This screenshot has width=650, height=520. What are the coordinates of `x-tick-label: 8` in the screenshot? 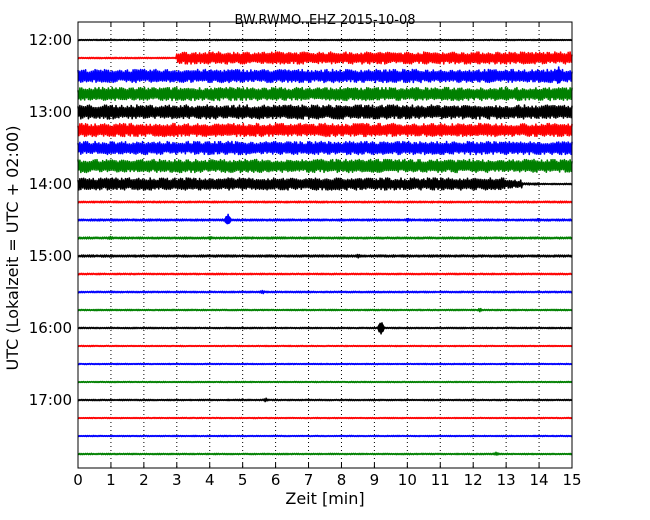 It's located at (342, 480).